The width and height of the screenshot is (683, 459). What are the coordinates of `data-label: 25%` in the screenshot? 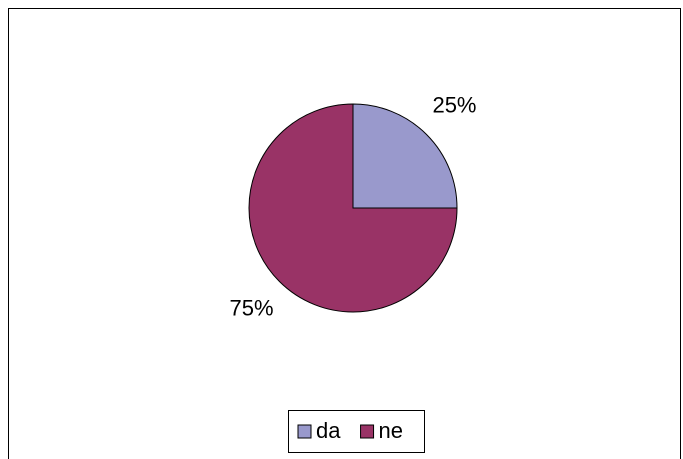 It's located at (454, 104).